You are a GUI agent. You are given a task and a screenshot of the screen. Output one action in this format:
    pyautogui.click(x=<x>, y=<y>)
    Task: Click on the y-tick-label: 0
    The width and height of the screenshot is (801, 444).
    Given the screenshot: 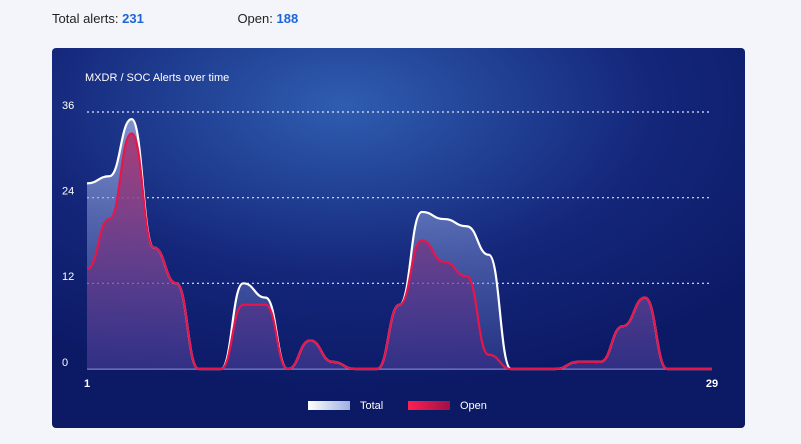 What is the action you would take?
    pyautogui.click(x=65, y=363)
    